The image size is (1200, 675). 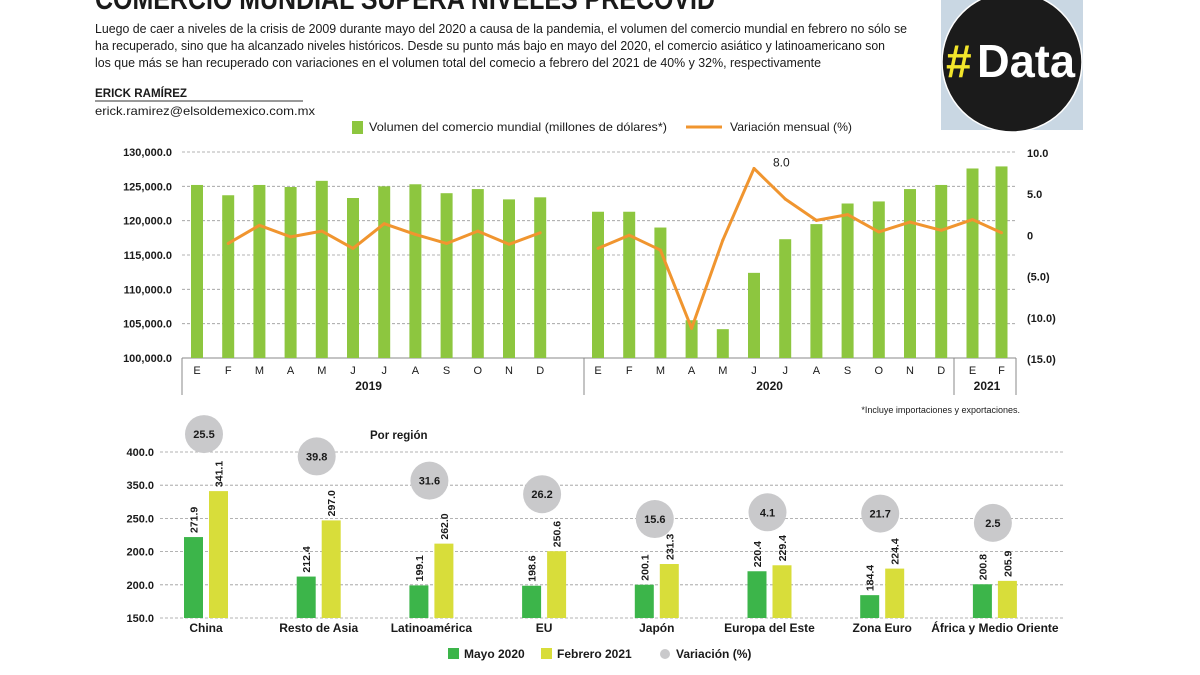 I want to click on variation-line, so click(x=800, y=248).